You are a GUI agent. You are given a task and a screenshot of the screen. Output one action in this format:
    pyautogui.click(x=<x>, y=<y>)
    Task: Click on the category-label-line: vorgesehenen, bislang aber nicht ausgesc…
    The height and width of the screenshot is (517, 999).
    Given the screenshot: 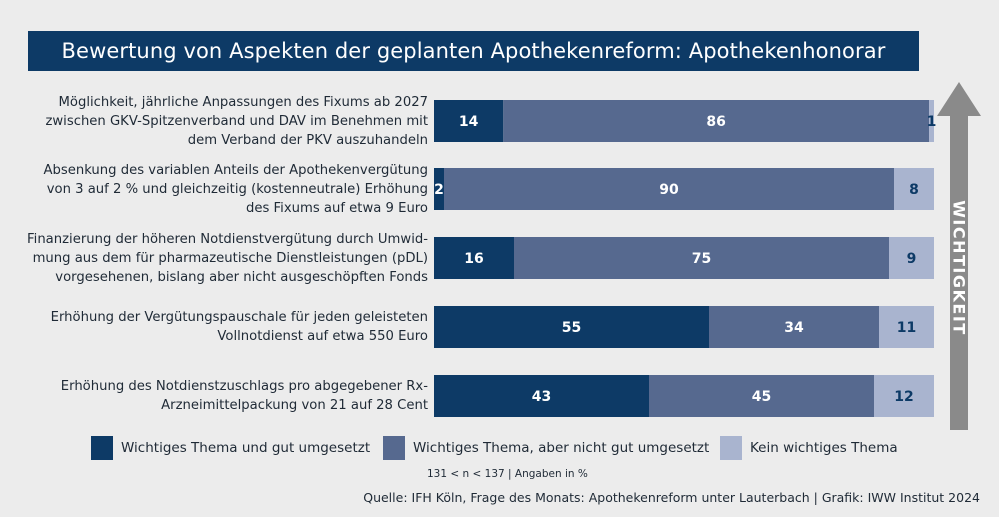 What is the action you would take?
    pyautogui.click(x=241, y=277)
    